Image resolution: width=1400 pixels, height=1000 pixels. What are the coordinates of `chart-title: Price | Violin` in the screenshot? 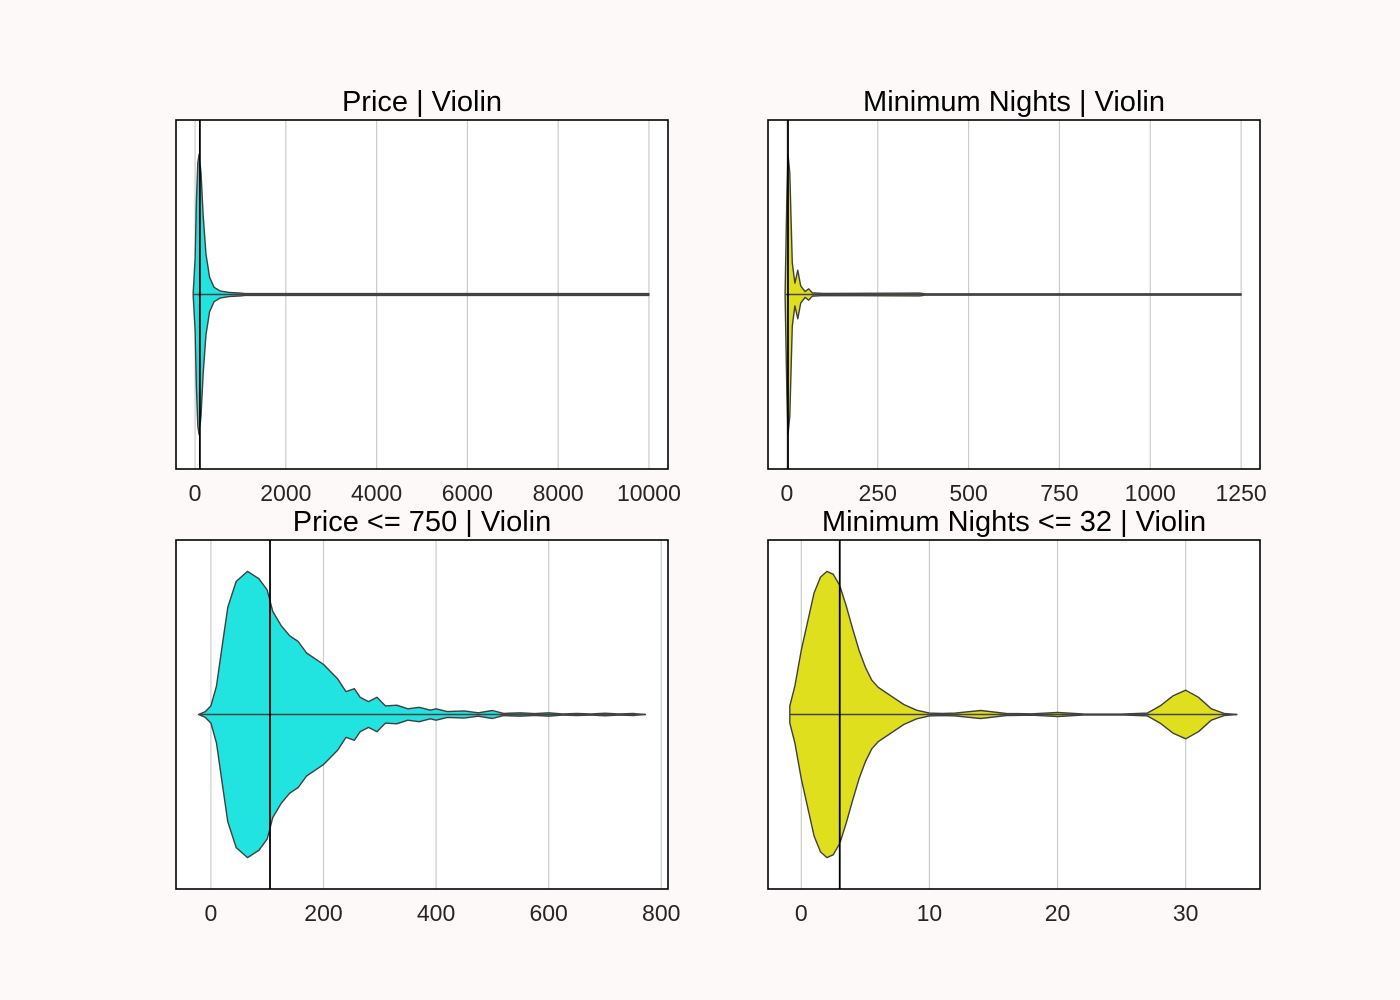 It's located at (422, 102).